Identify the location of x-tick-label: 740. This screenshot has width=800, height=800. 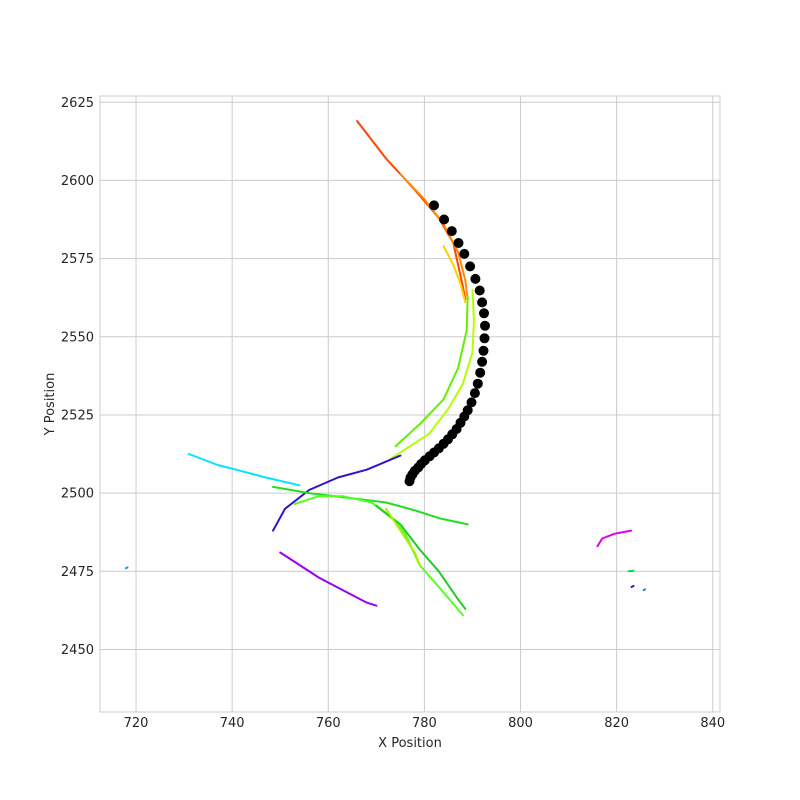
(232, 723).